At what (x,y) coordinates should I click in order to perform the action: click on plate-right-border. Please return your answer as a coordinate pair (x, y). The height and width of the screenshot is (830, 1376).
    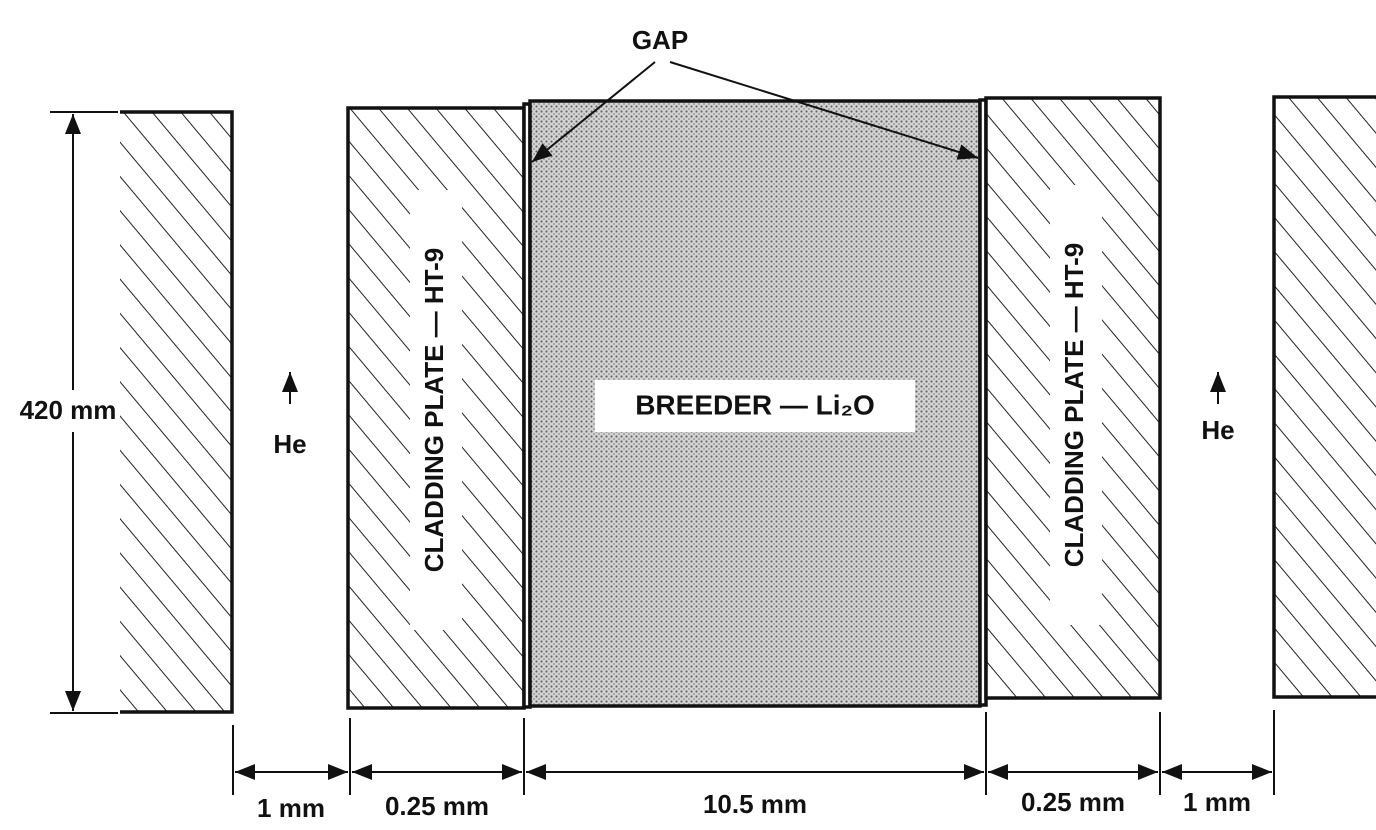
    Looking at the image, I should click on (1324, 397).